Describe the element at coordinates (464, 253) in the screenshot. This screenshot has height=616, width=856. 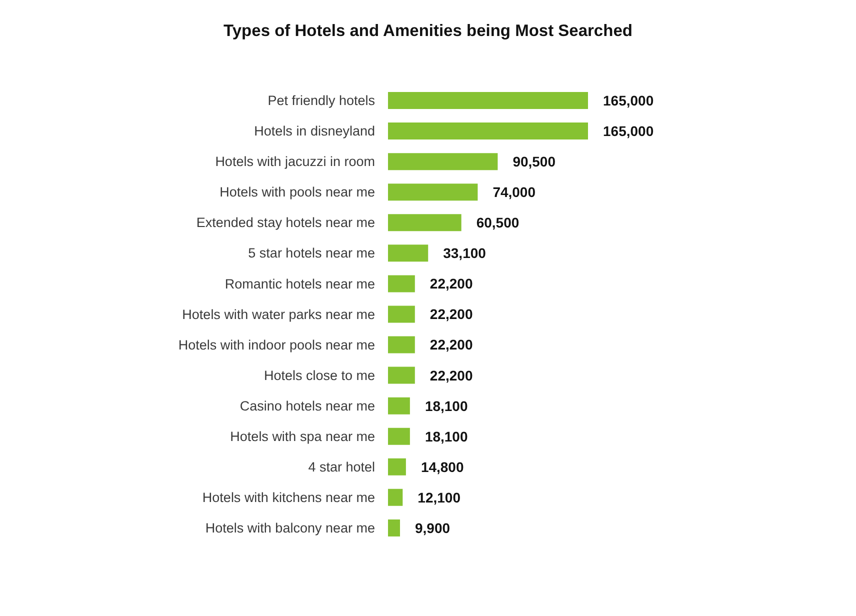
I see `data-label: 33,100` at that location.